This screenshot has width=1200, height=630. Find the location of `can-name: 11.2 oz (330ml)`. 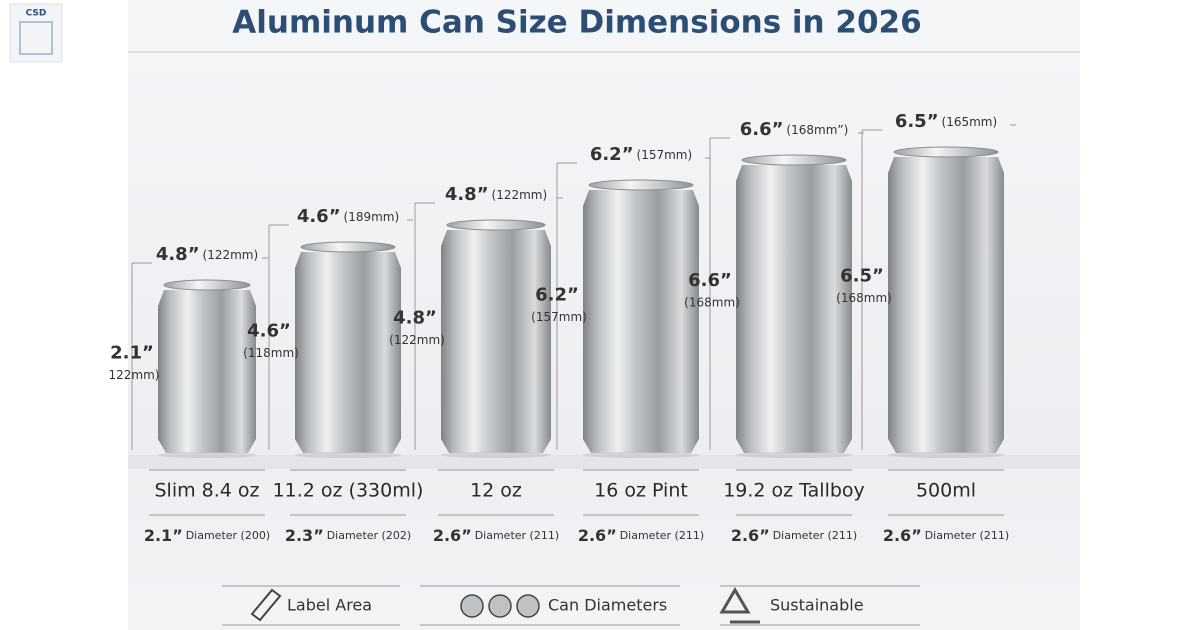

can-name: 11.2 oz (330ml) is located at coordinates (348, 491).